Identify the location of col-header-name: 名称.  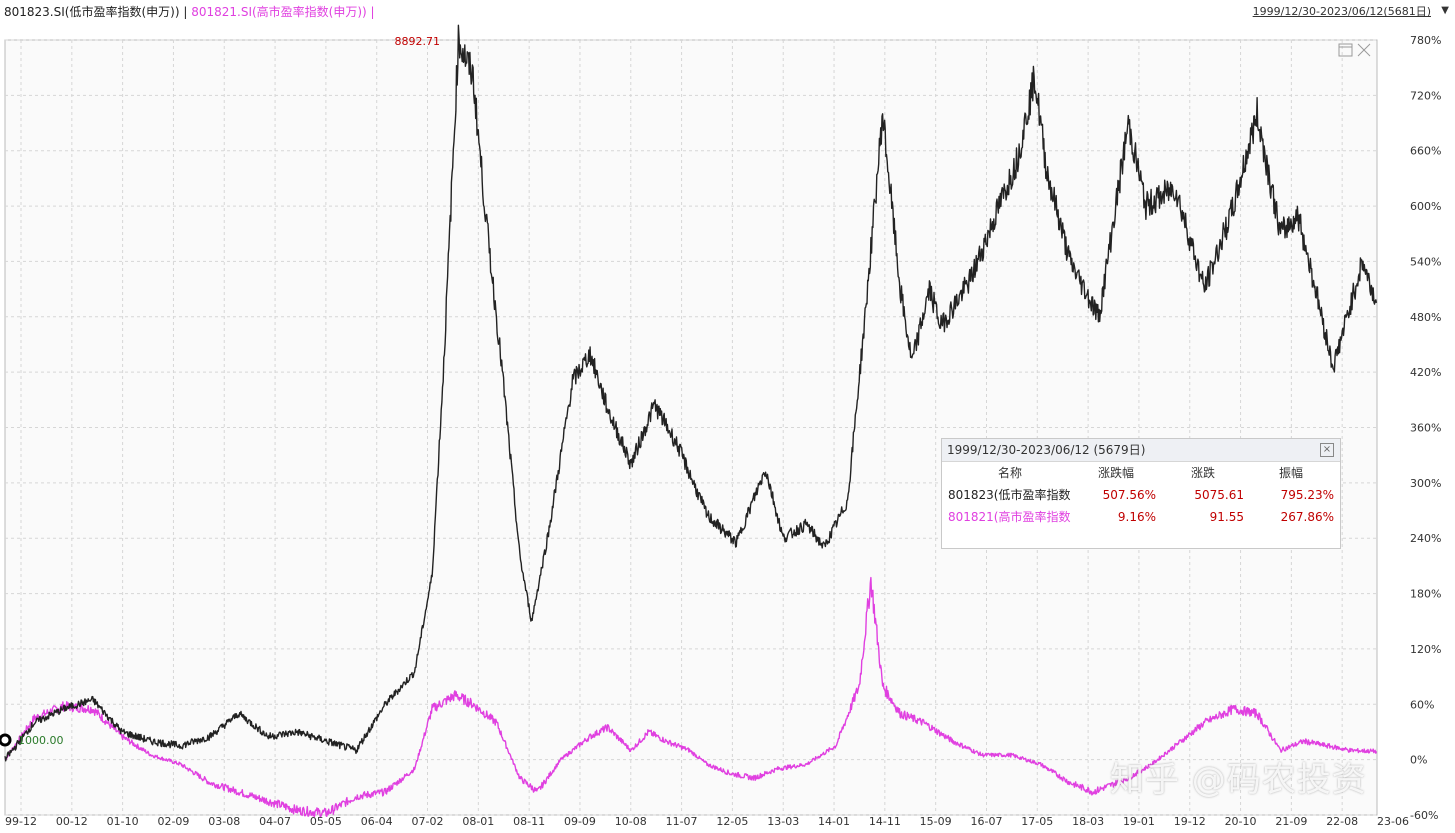
(1009, 473).